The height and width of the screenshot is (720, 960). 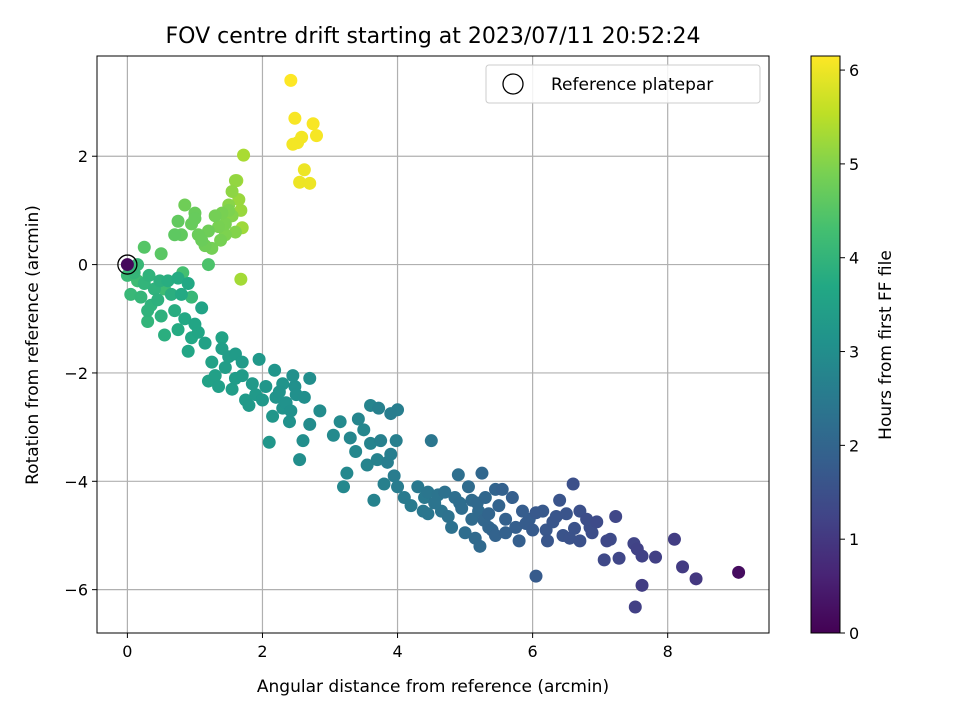 I want to click on colorbar: 0 1 2 3 4 5 6 Hours from first FF file, so click(x=853, y=349).